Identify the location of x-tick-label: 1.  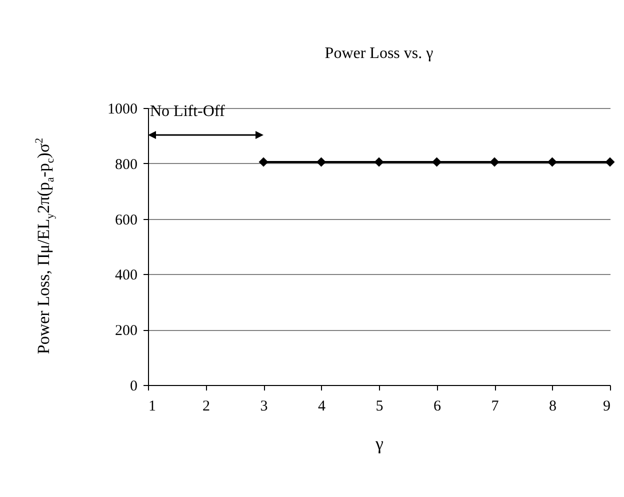
(152, 406).